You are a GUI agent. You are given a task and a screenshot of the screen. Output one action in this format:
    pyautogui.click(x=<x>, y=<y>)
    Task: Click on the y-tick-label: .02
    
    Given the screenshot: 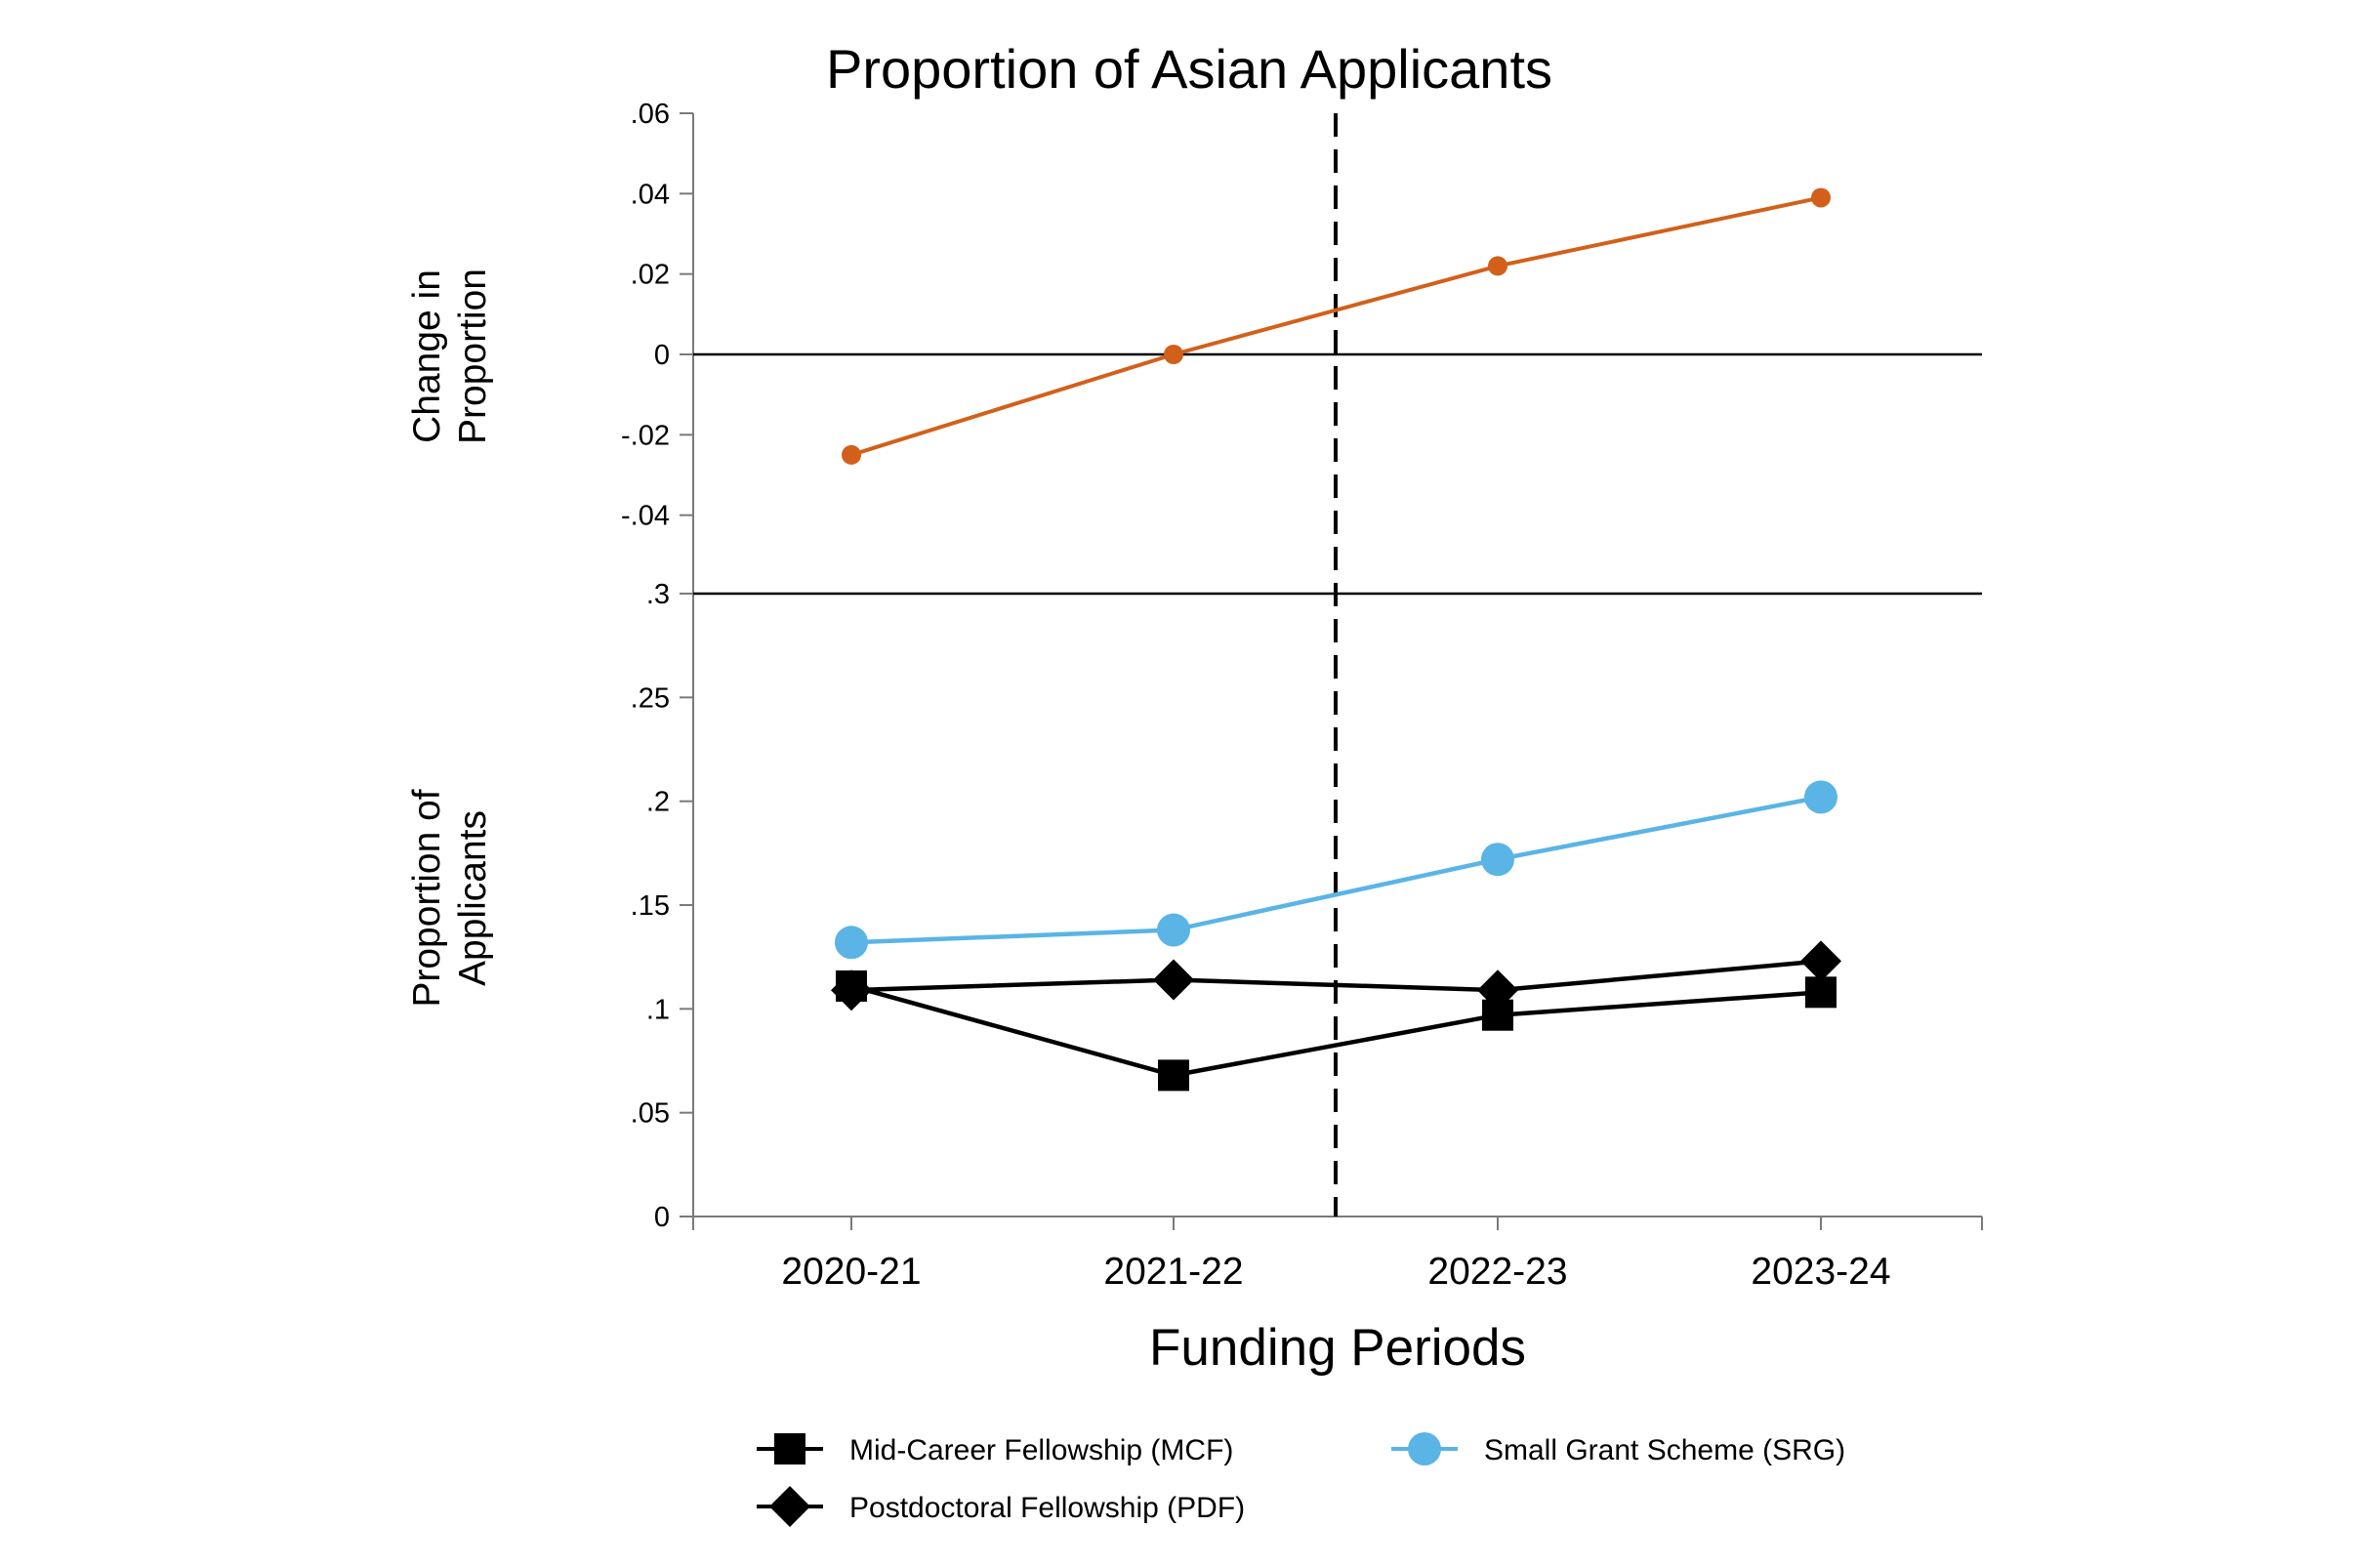 What is the action you would take?
    pyautogui.click(x=650, y=275)
    